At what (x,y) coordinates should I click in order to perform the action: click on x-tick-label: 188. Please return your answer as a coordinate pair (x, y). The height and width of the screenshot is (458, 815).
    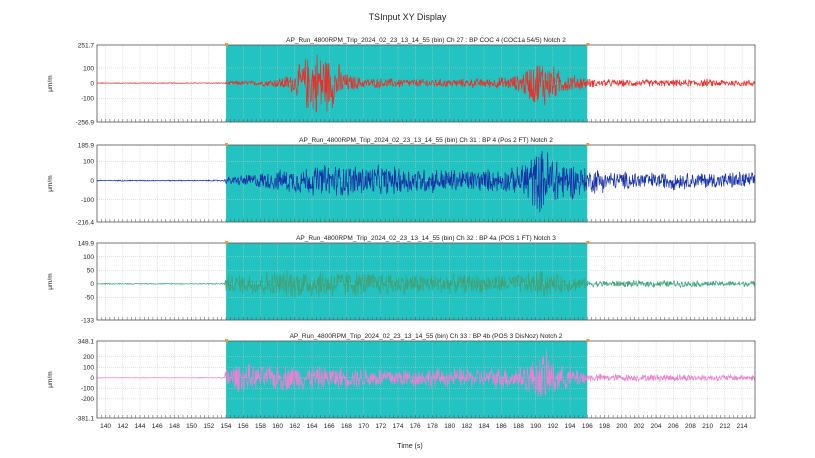
    Looking at the image, I should click on (518, 426).